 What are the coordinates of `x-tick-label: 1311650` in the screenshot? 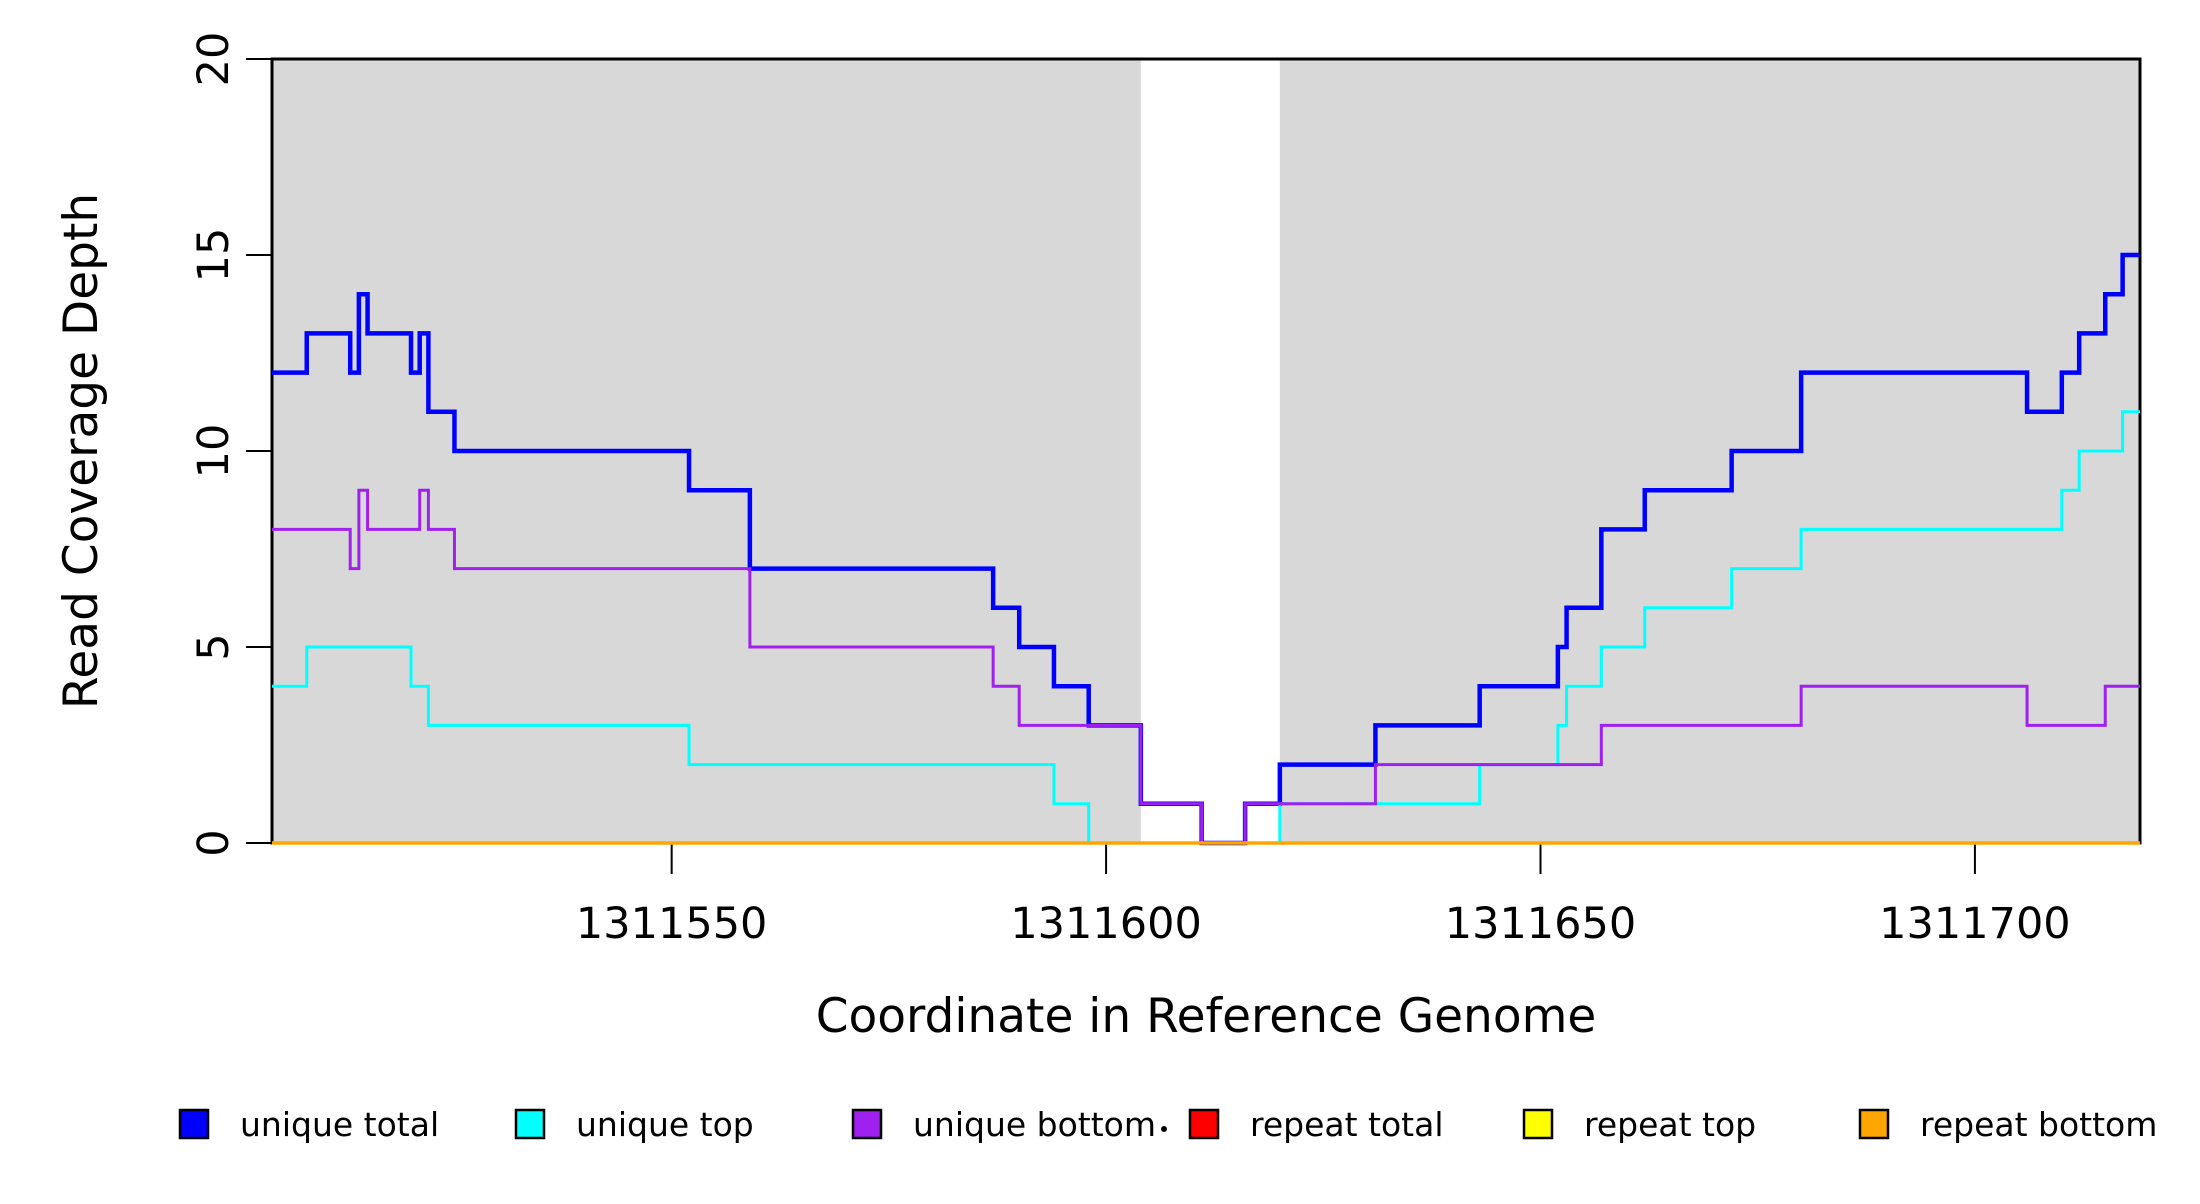 It's located at (1541, 924).